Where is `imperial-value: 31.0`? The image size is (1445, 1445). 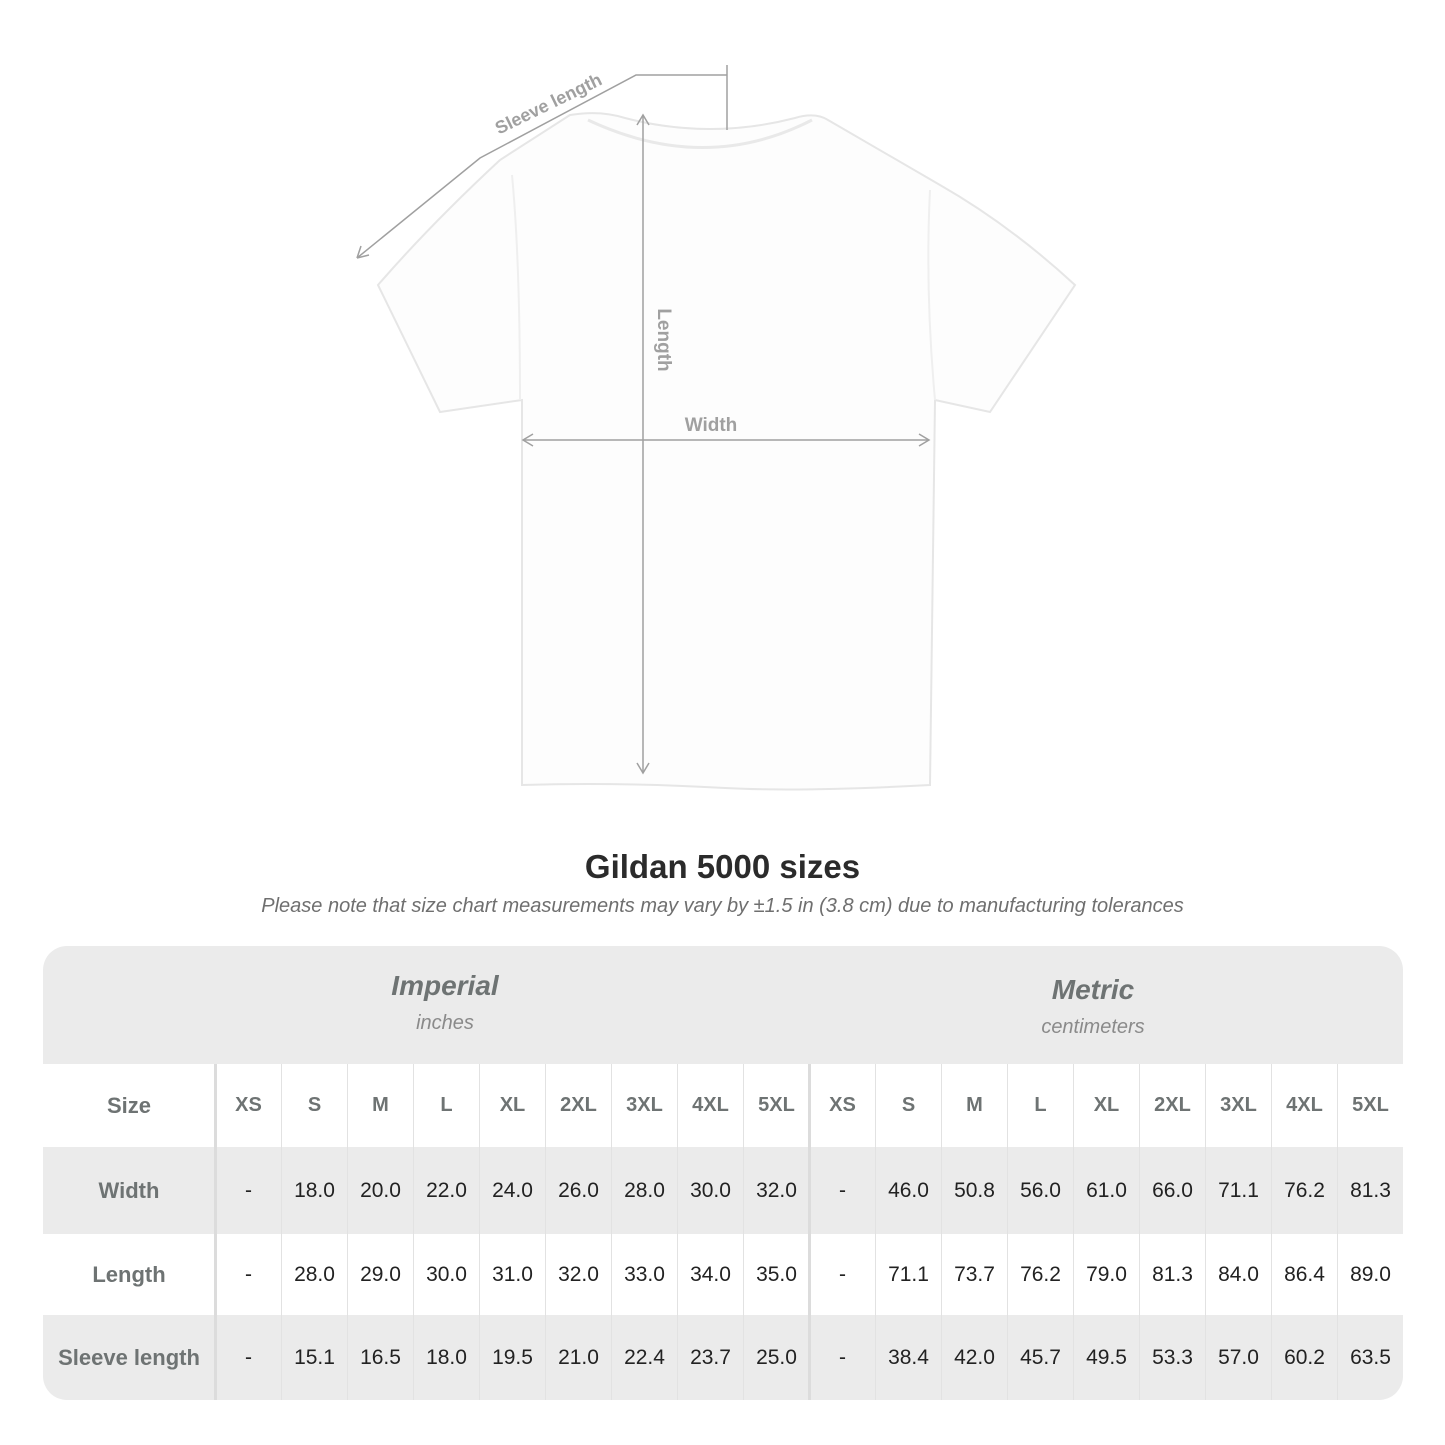
imperial-value: 31.0 is located at coordinates (512, 1274).